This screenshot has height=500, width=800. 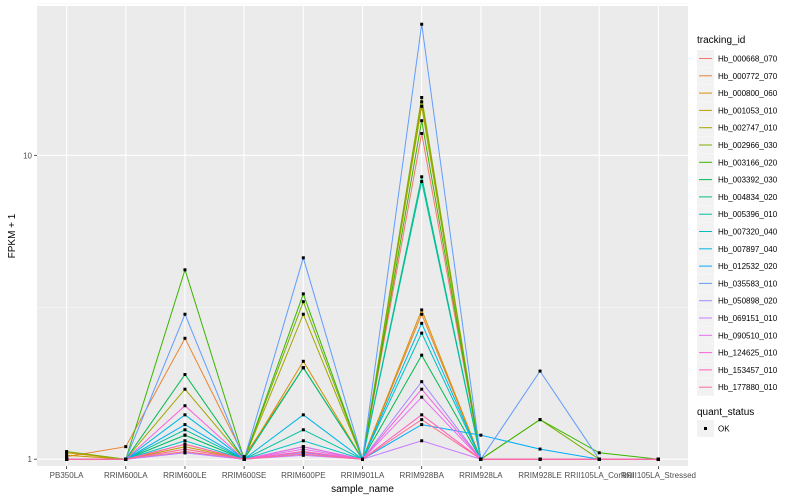 What do you see at coordinates (30, 307) in the screenshot?
I see `y-axis: 1 10` at bounding box center [30, 307].